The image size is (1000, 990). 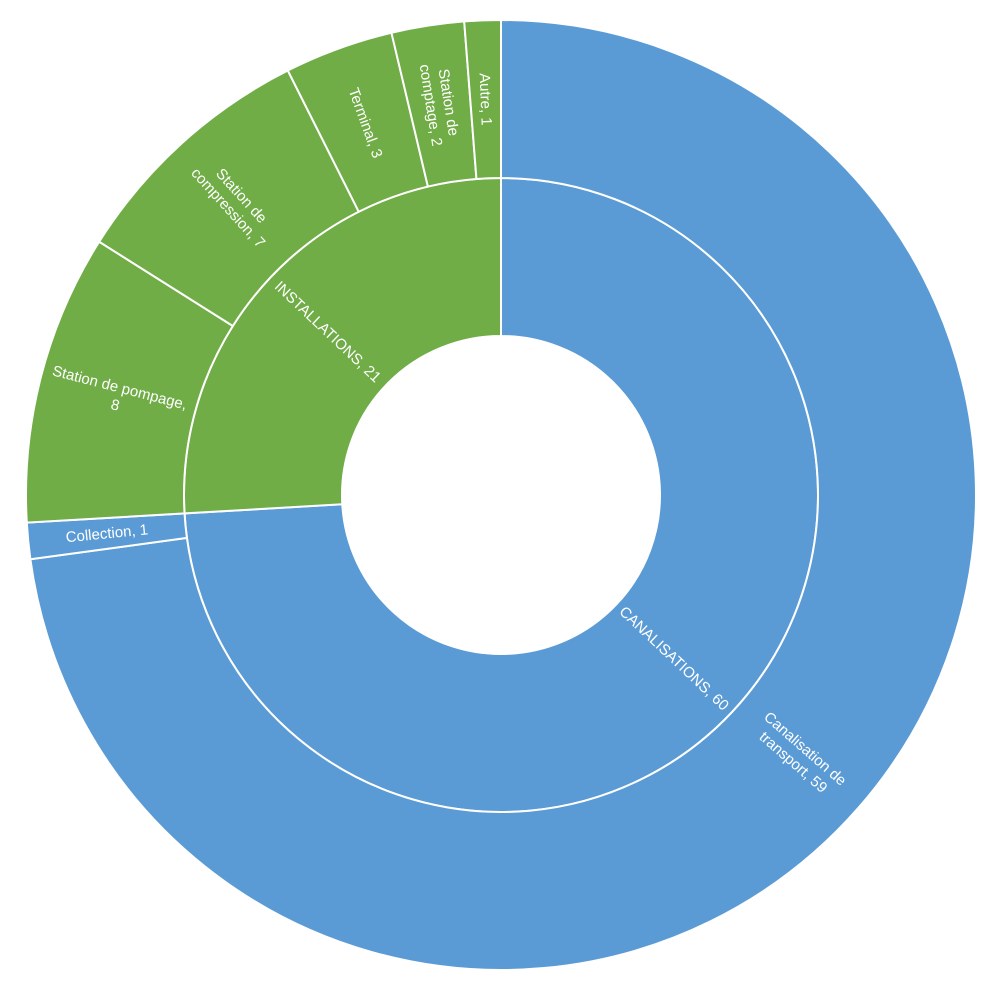 What do you see at coordinates (485, 99) in the screenshot?
I see `label-autre: Autre, 1` at bounding box center [485, 99].